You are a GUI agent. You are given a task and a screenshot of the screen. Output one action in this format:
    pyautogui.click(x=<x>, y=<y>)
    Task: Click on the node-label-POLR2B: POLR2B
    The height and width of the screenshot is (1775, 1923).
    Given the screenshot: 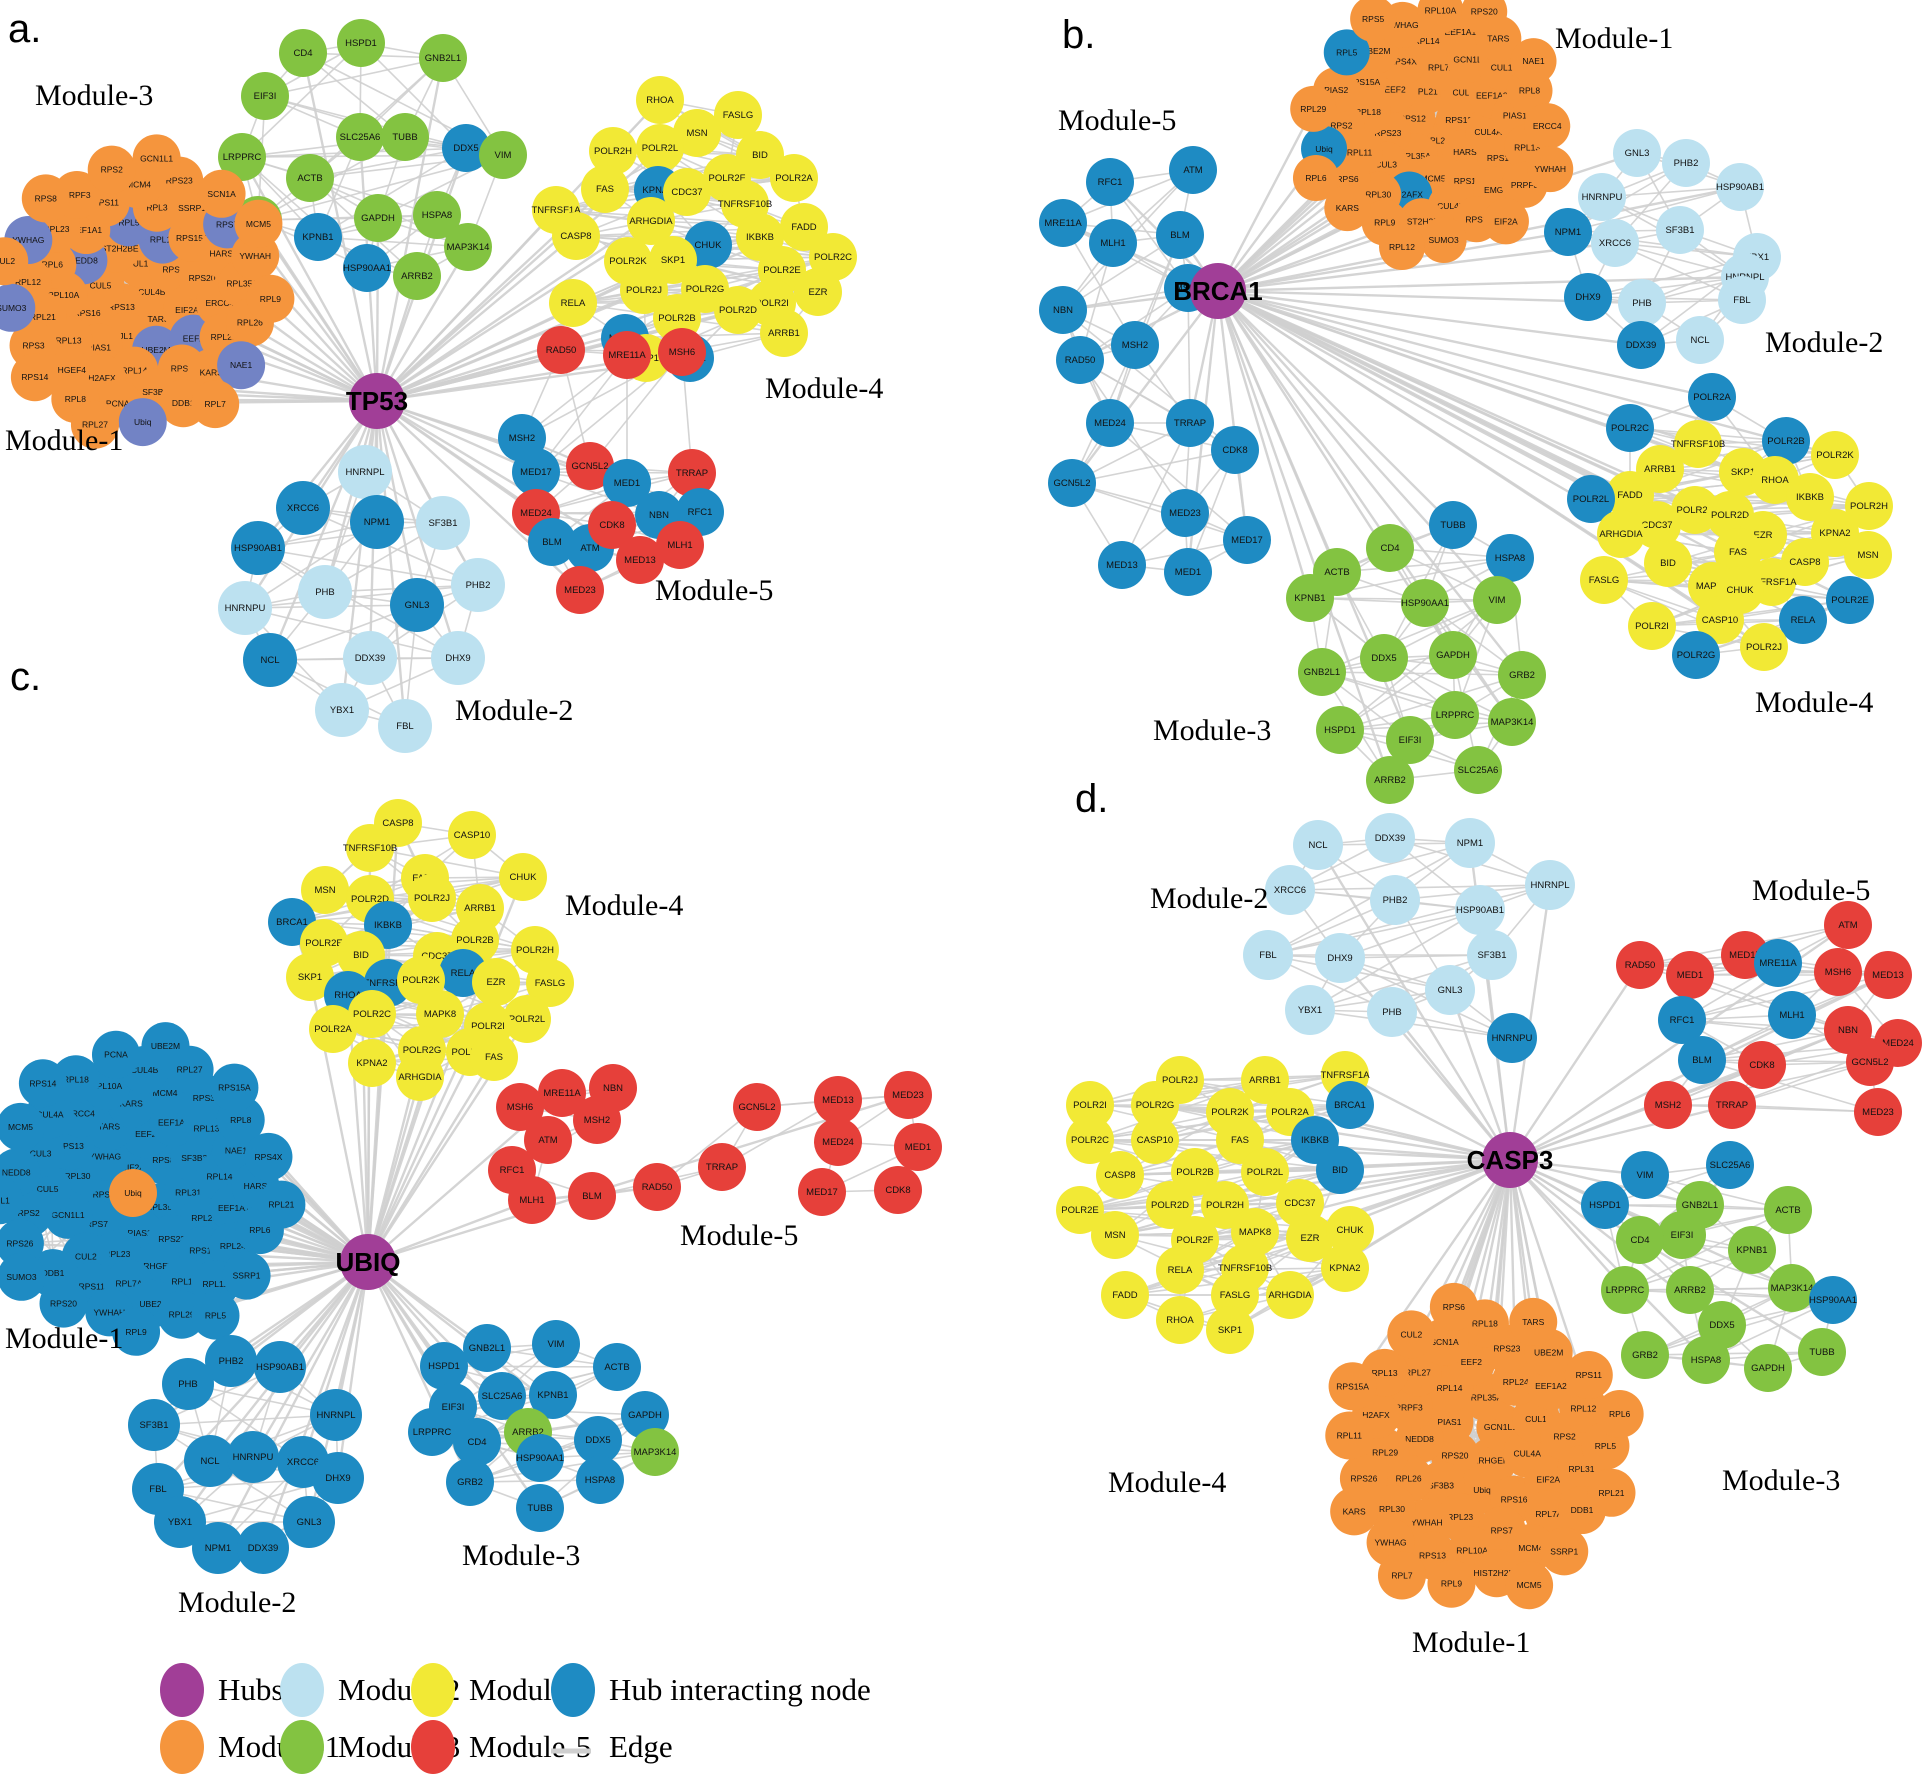 What is the action you would take?
    pyautogui.click(x=677, y=318)
    